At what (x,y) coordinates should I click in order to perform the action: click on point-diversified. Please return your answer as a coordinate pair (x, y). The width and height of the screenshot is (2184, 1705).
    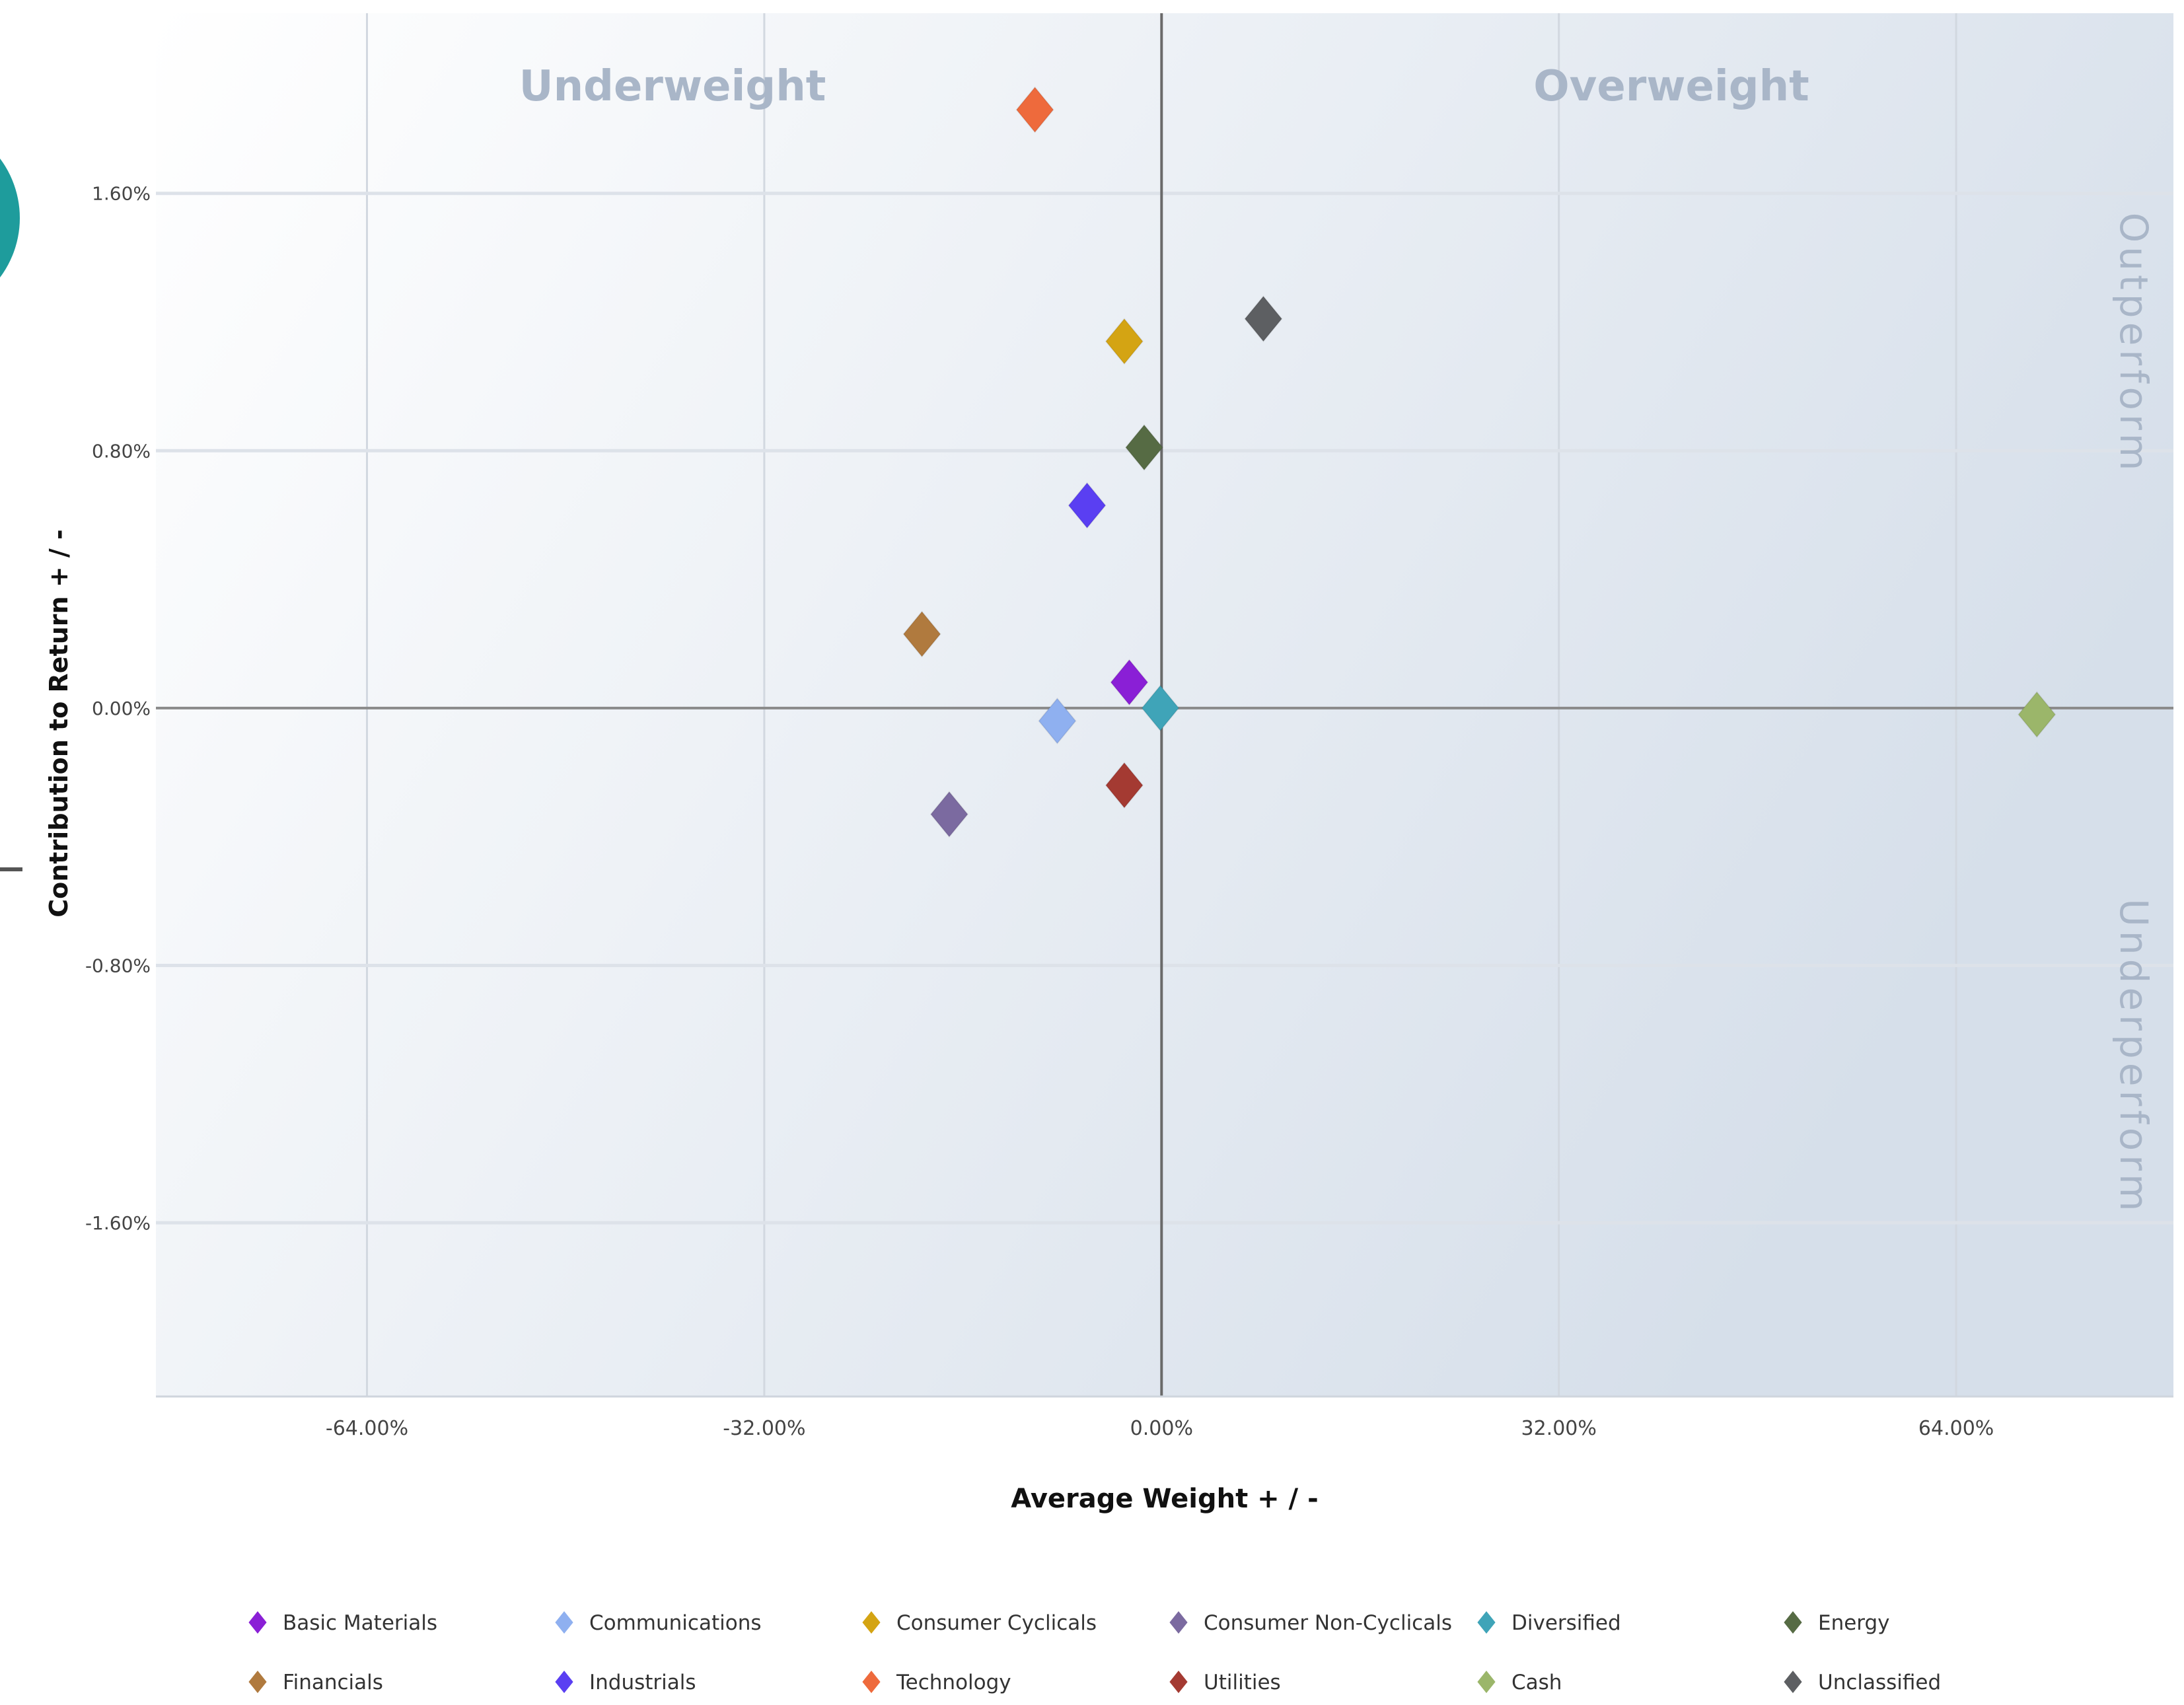
    Looking at the image, I should click on (1160, 708).